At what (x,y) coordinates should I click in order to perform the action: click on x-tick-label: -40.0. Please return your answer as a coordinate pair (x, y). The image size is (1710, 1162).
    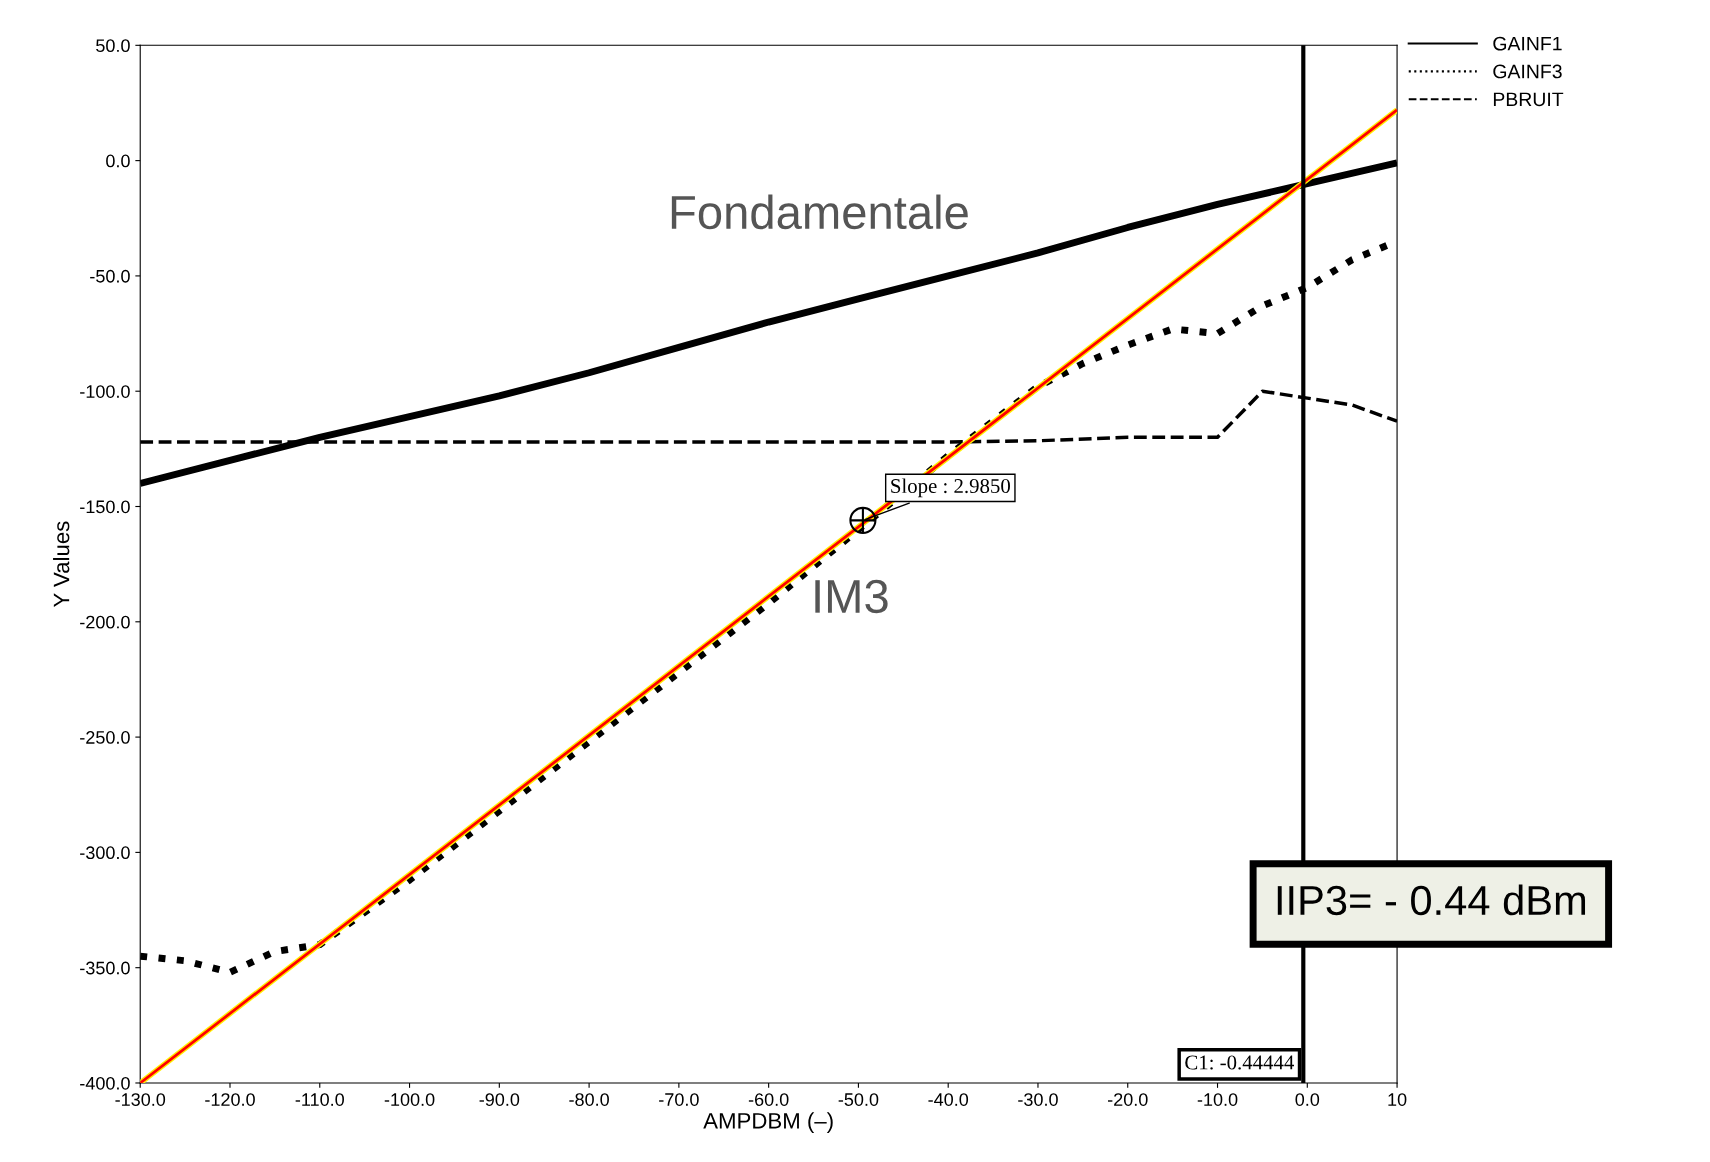
    Looking at the image, I should click on (948, 1099).